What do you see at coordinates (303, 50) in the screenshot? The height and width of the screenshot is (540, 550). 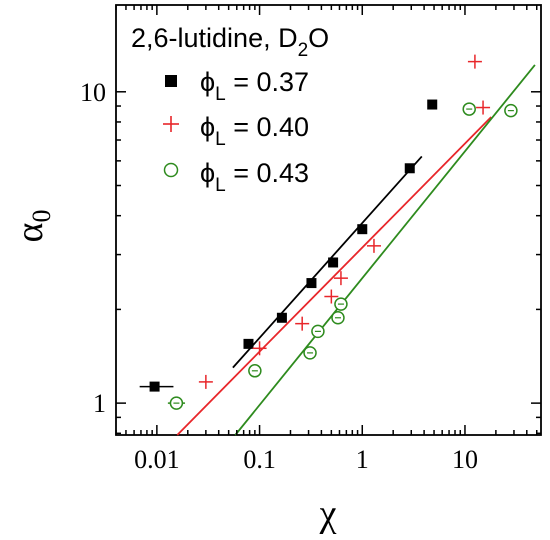 I see `annotation-subscript: 2` at bounding box center [303, 50].